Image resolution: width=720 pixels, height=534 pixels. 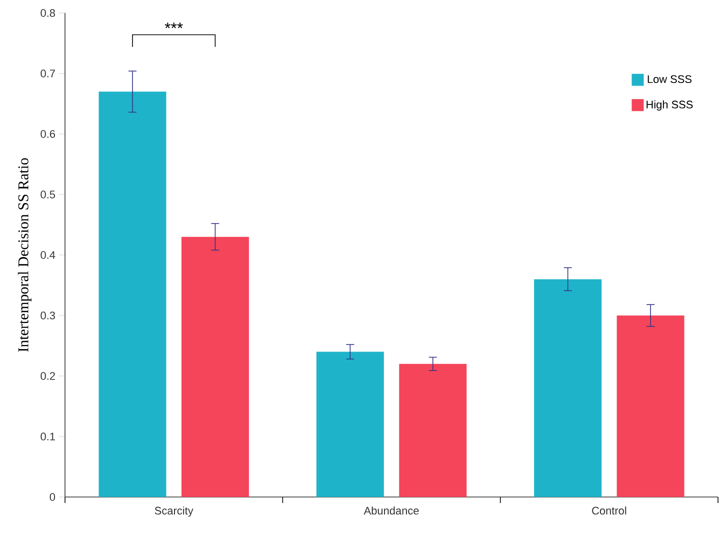 I want to click on y-tick-label: 0.2, so click(x=47, y=376).